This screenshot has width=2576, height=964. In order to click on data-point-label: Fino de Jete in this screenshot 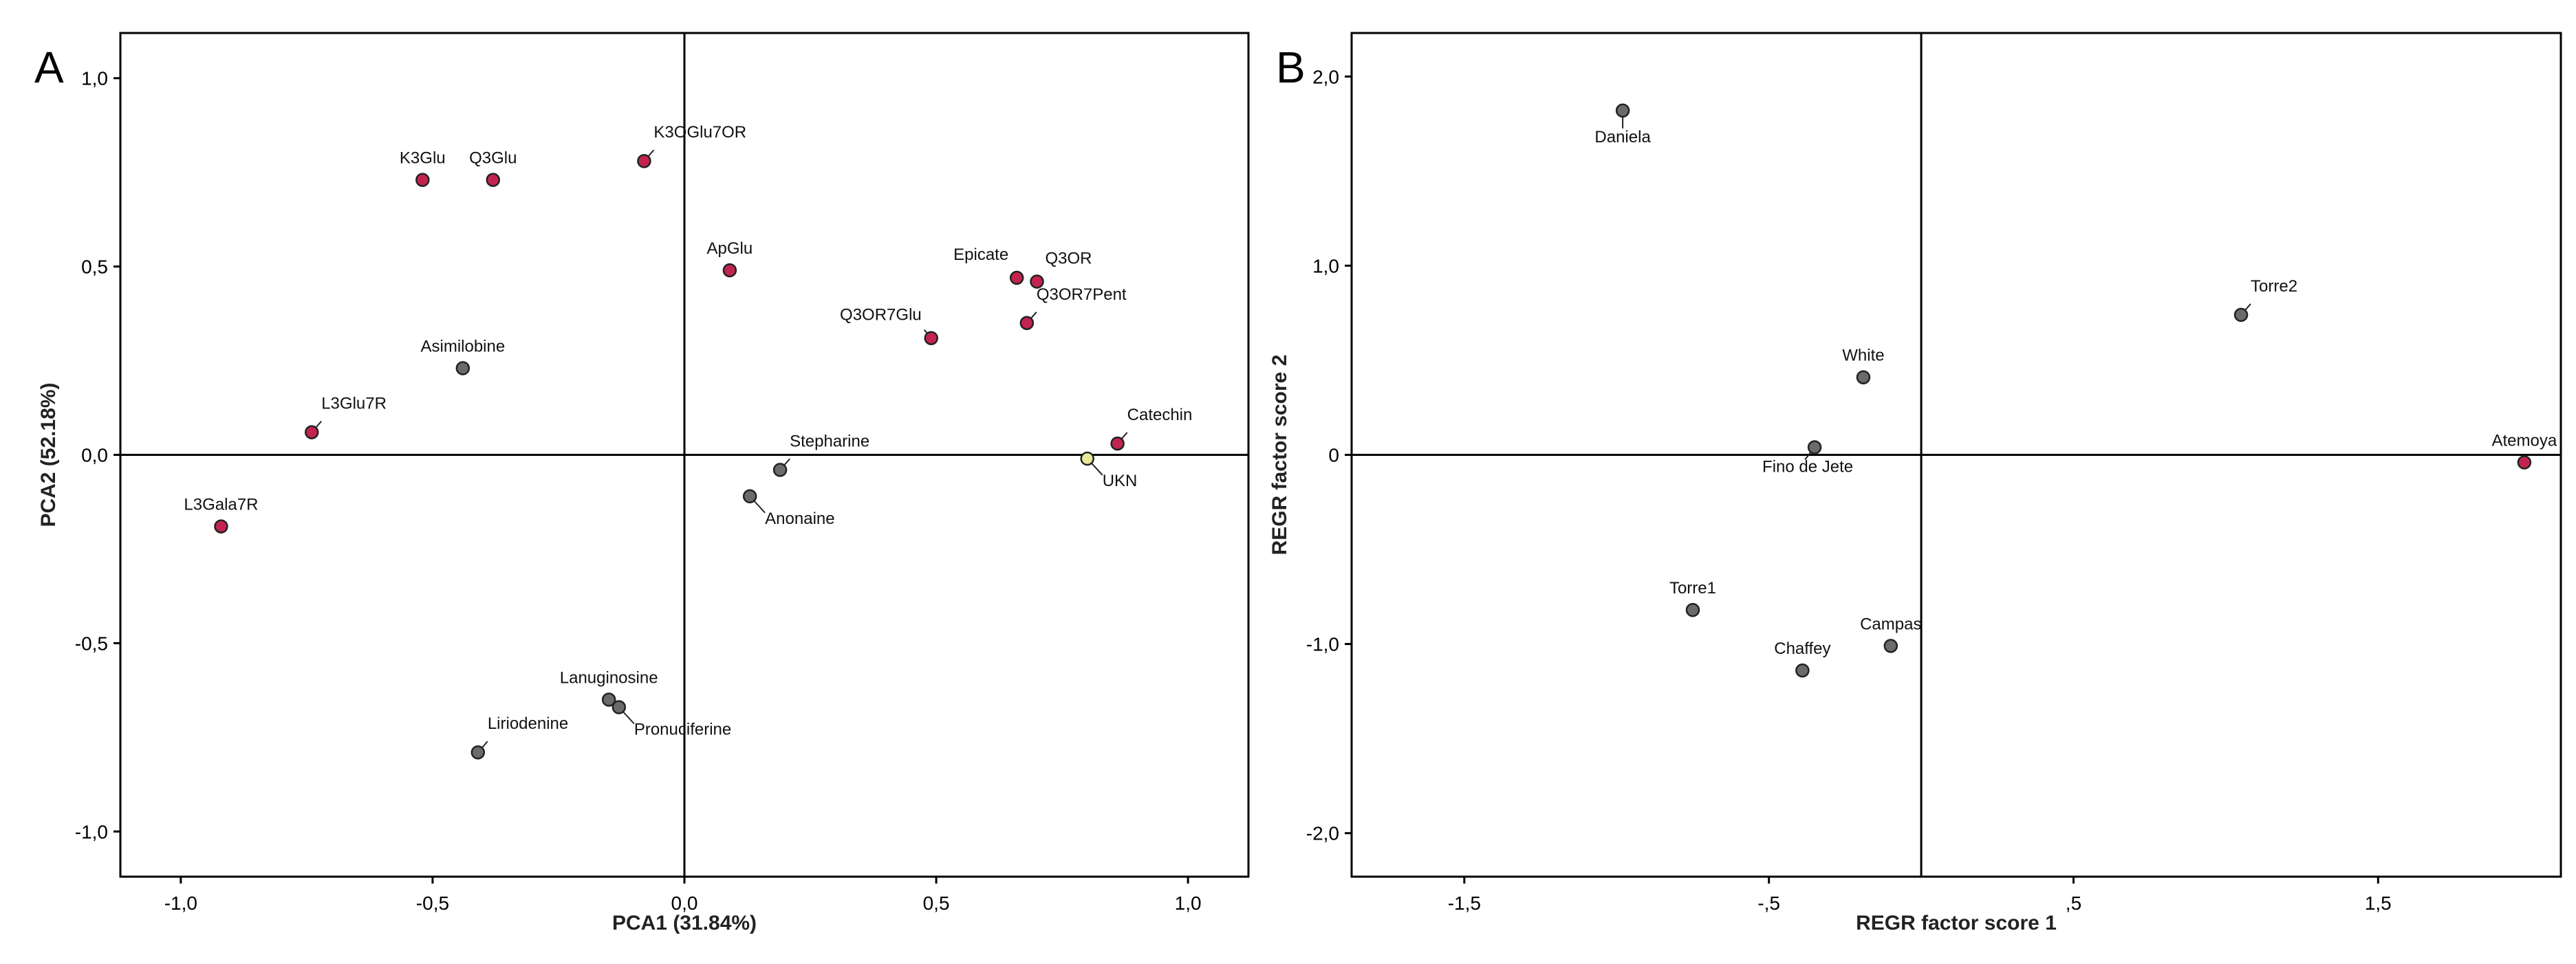, I will do `click(1807, 466)`.